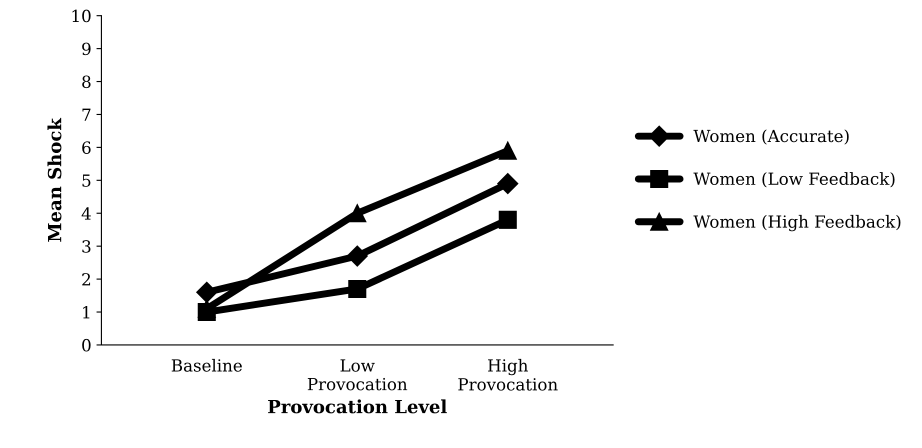 Image resolution: width=922 pixels, height=448 pixels. Describe the element at coordinates (771, 137) in the screenshot. I see `legend-label: Women (Accurate)` at that location.